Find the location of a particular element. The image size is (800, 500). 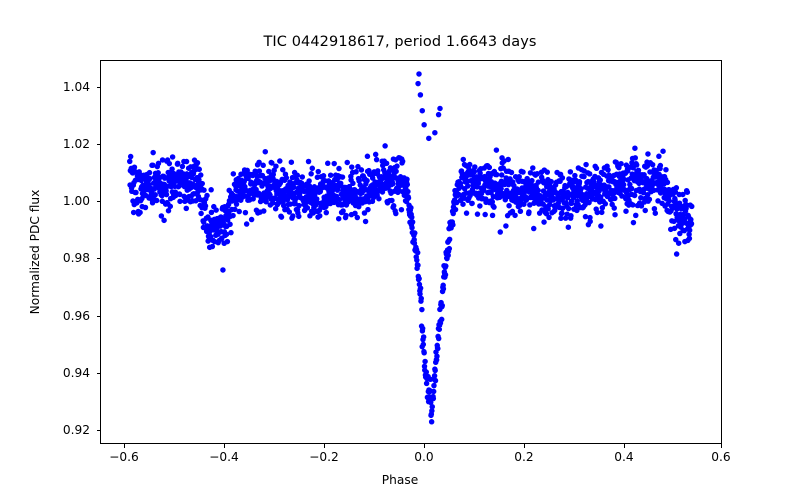

xtick-label: 0.0 is located at coordinates (424, 457).